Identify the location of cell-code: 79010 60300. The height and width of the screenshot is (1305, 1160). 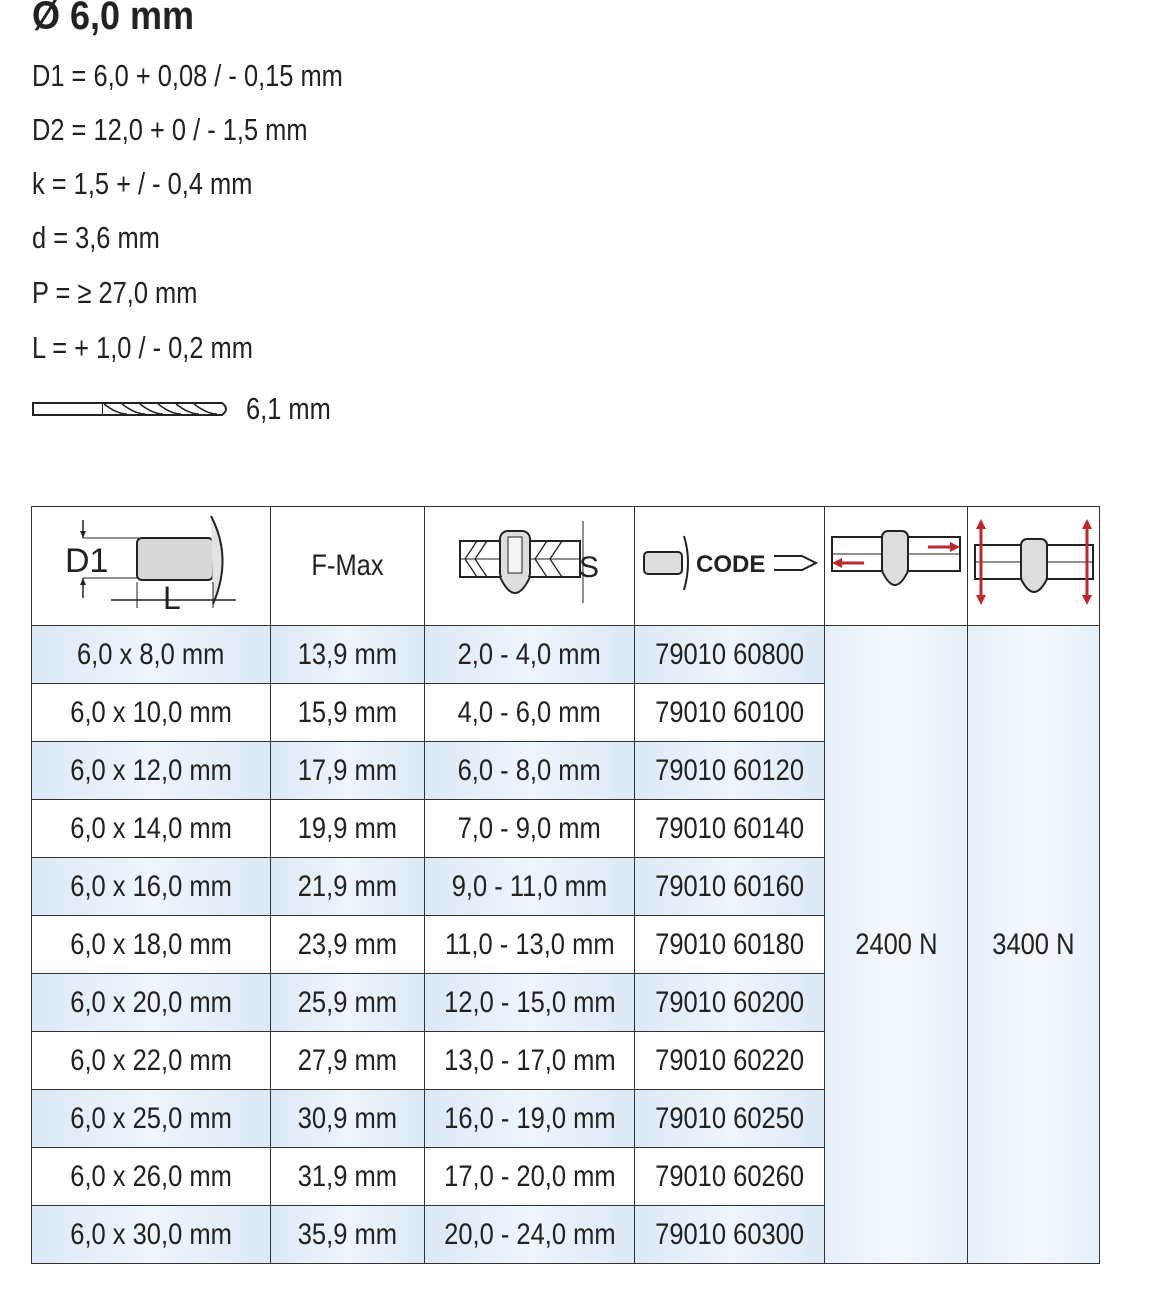
(729, 1234).